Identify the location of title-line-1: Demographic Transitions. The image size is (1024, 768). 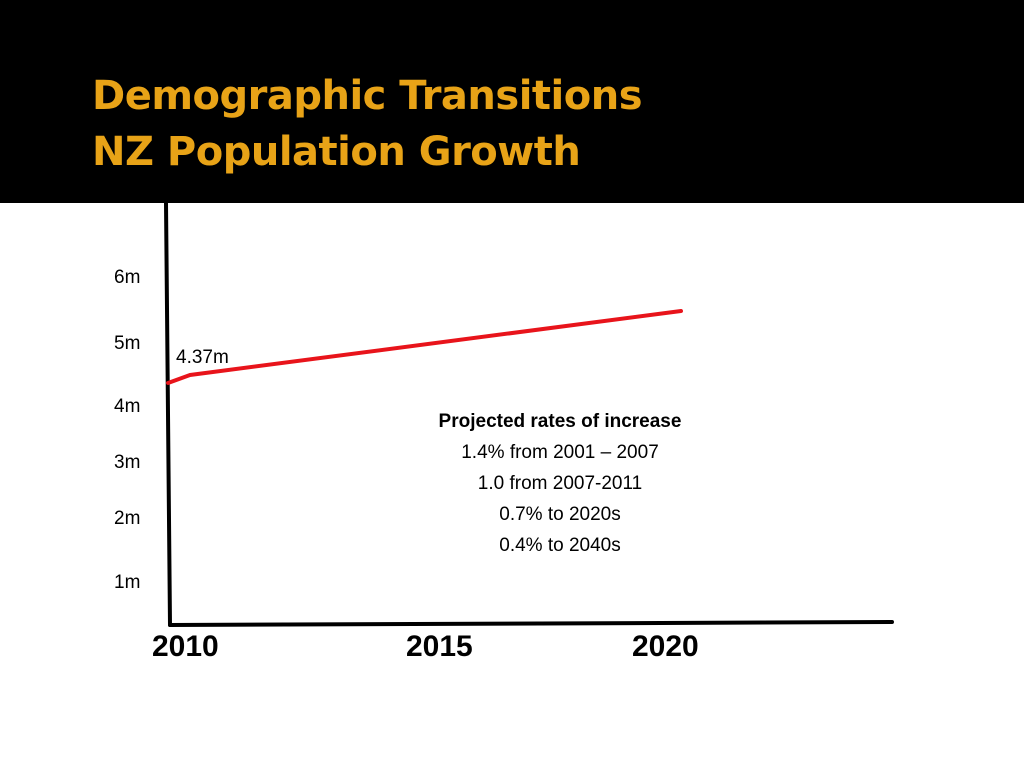
(367, 96).